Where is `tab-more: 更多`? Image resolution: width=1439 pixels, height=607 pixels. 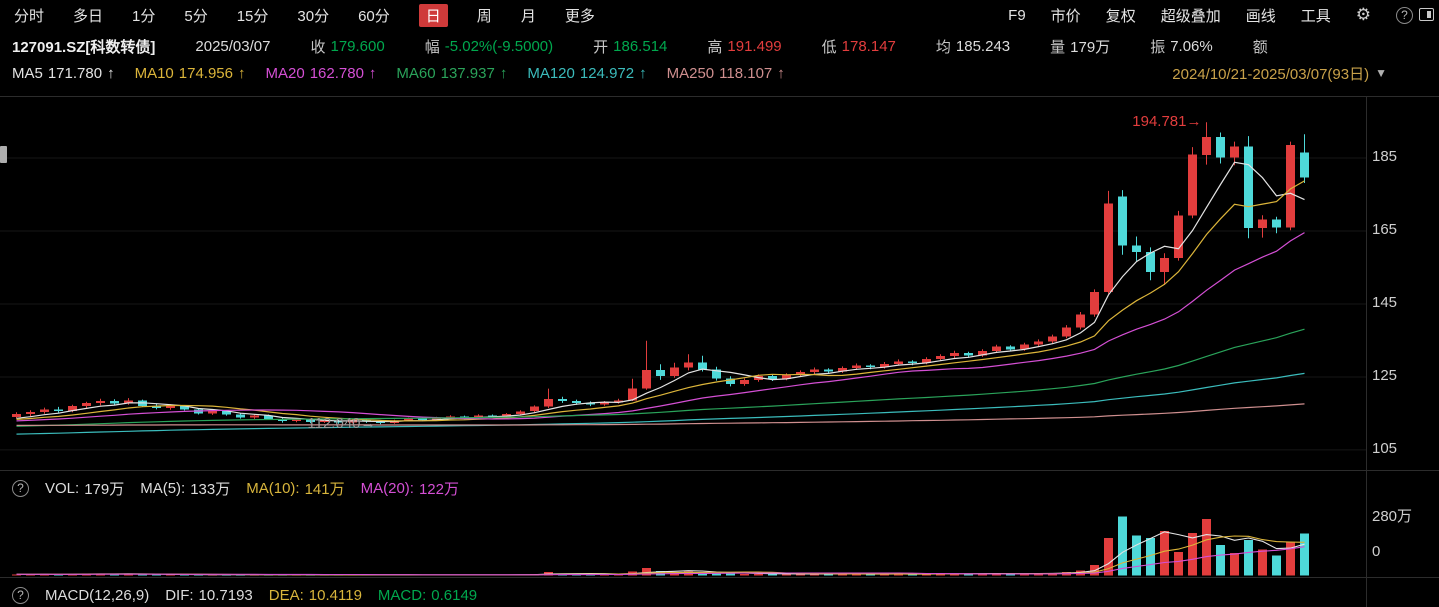 tab-more: 更多 is located at coordinates (579, 16).